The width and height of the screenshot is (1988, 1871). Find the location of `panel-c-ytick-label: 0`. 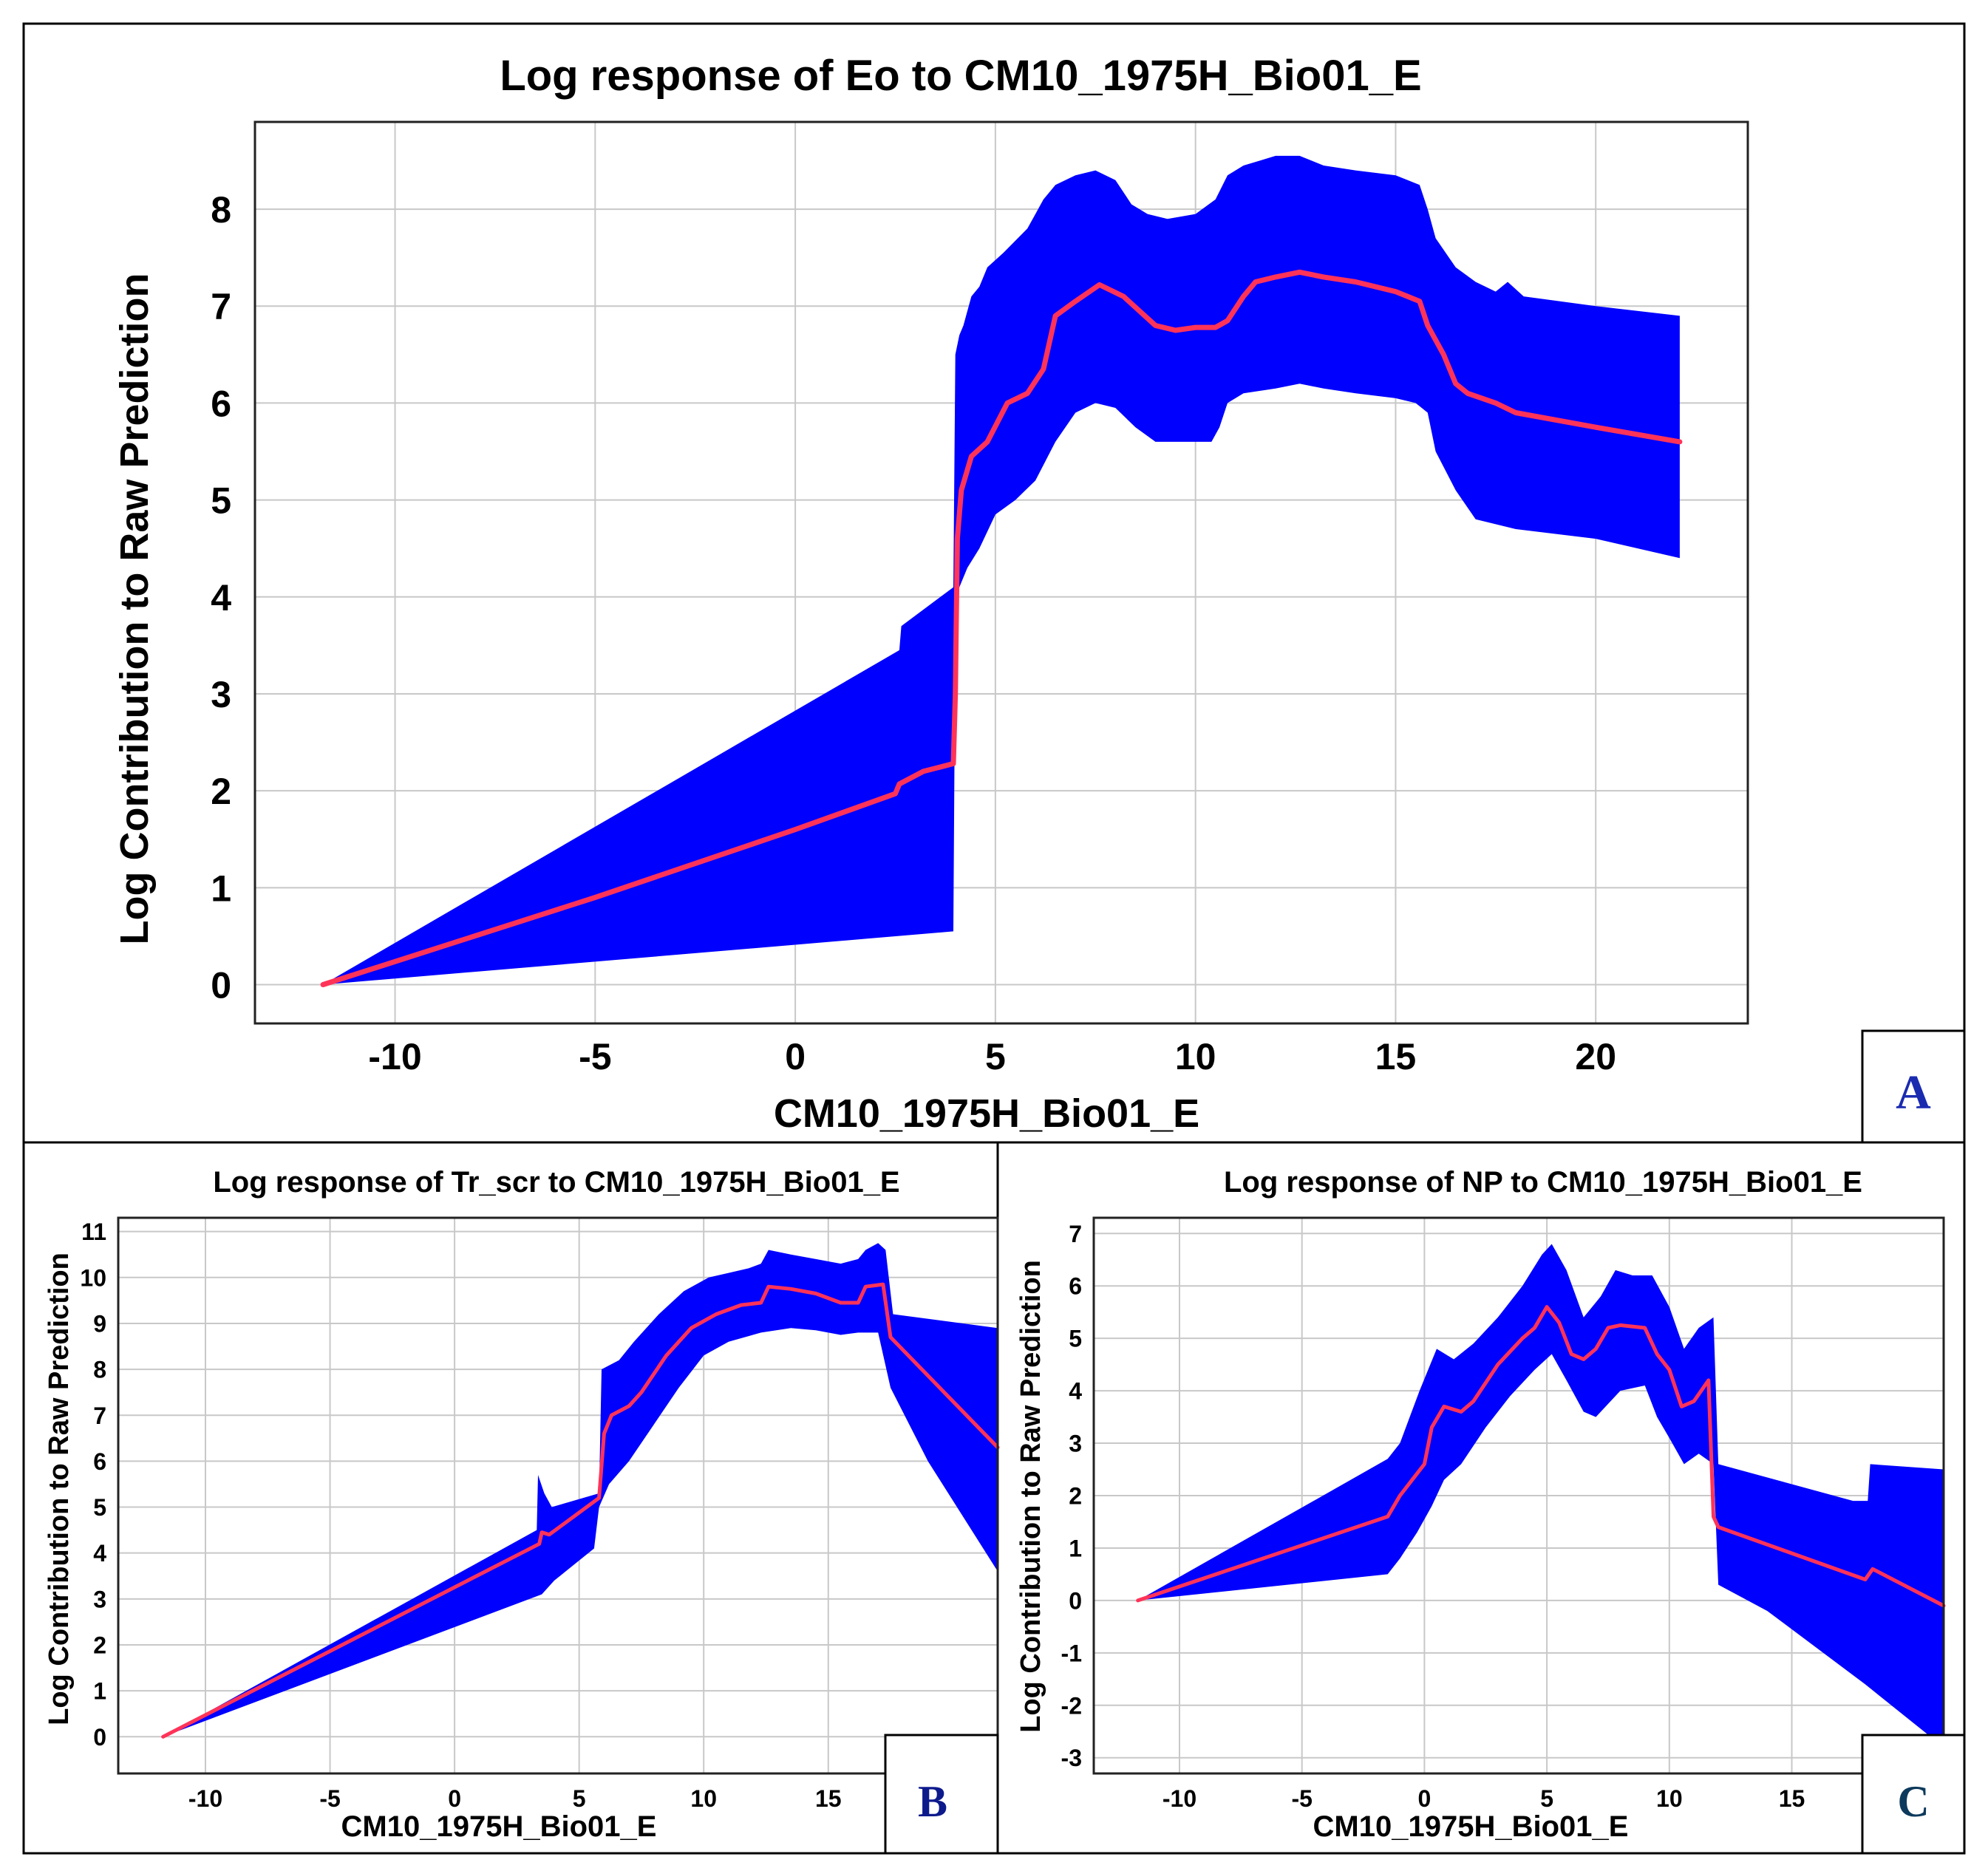

panel-c-ytick-label: 0 is located at coordinates (1075, 1600).